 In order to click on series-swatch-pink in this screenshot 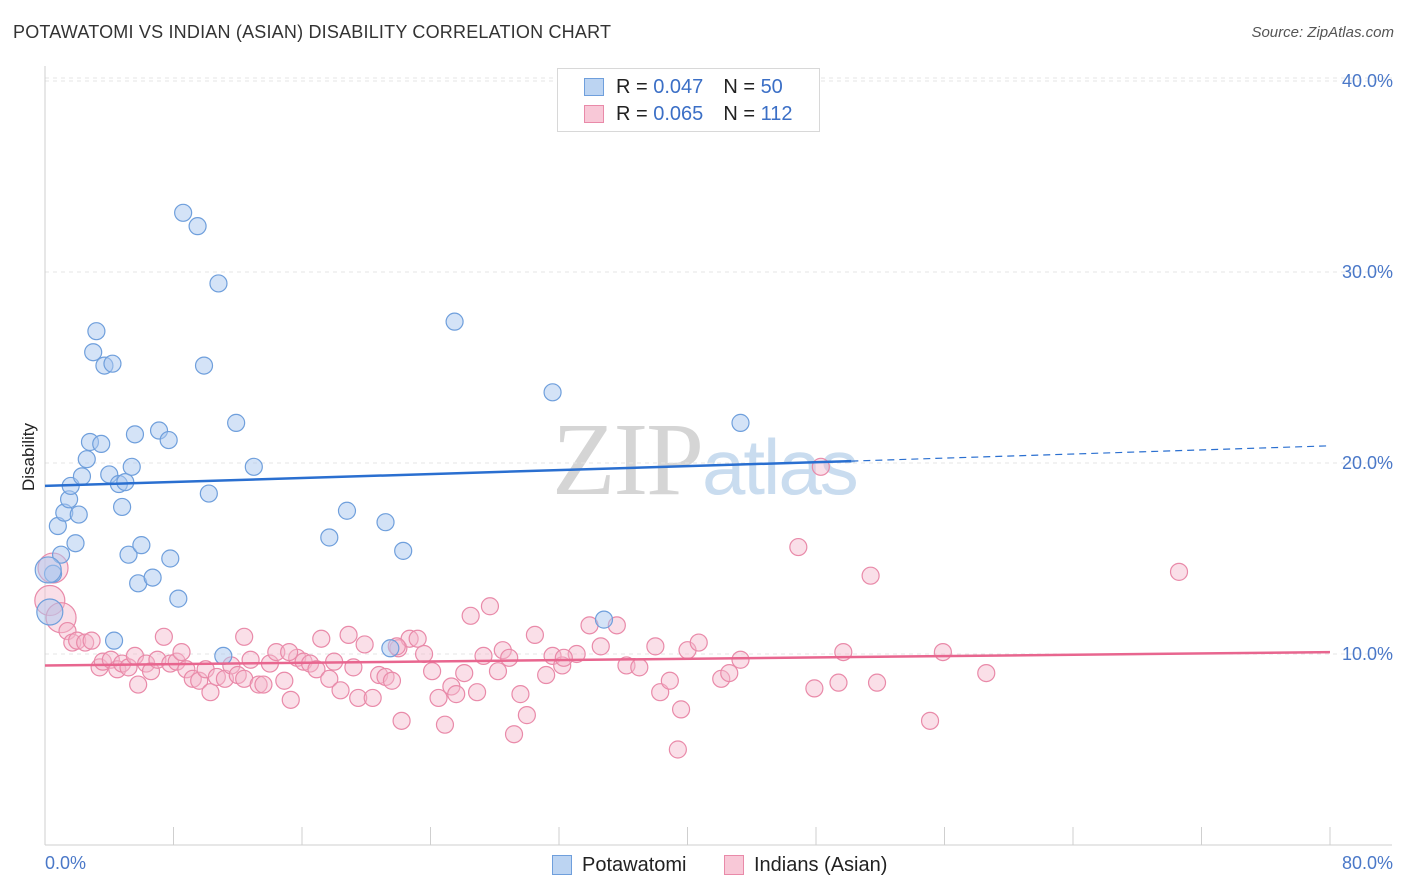, I will do `click(734, 865)`.